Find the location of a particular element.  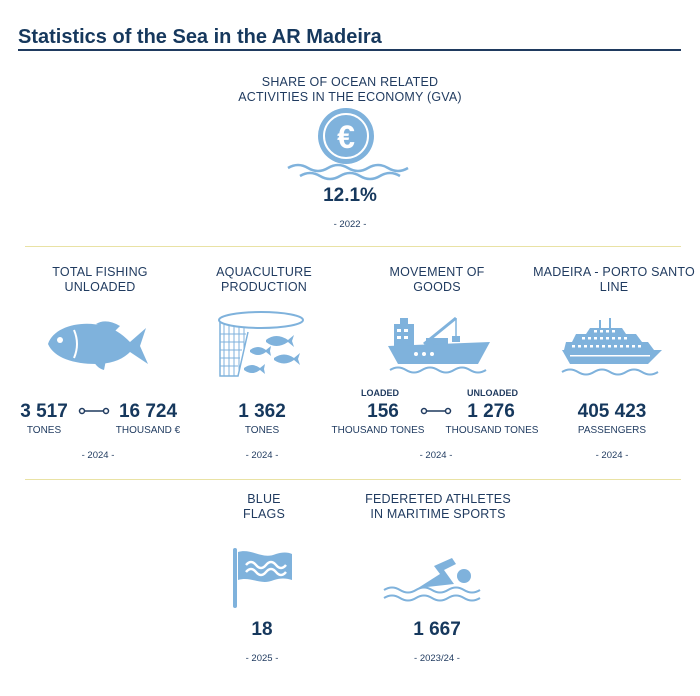

cargo-ship-icon is located at coordinates (439, 345).